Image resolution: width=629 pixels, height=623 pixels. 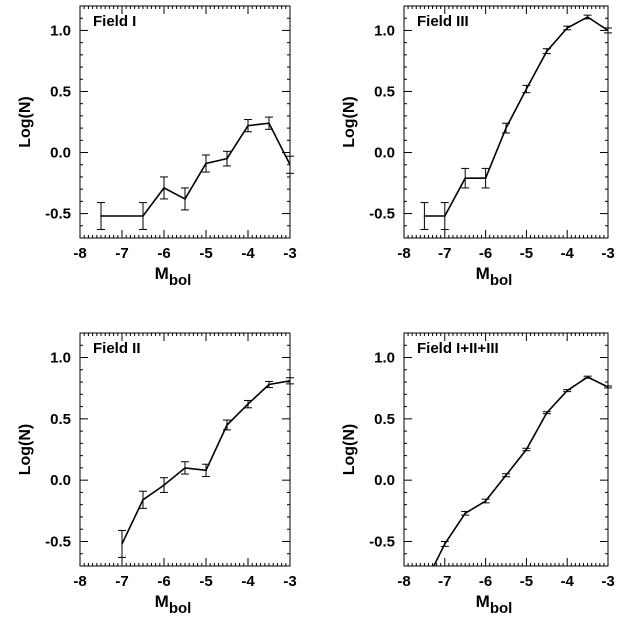 What do you see at coordinates (117, 348) in the screenshot?
I see `panel-title: Field II` at bounding box center [117, 348].